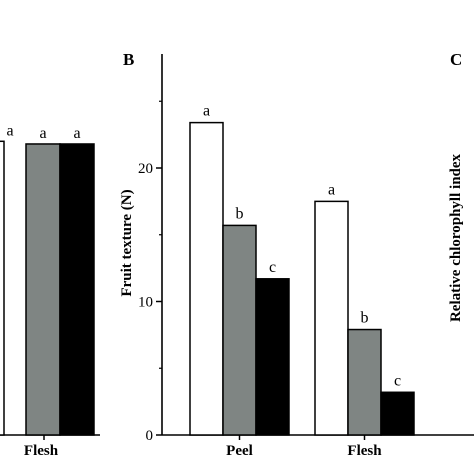  Describe the element at coordinates (397, 413) in the screenshot. I see `panel-b-bar-s3-flesh` at that location.